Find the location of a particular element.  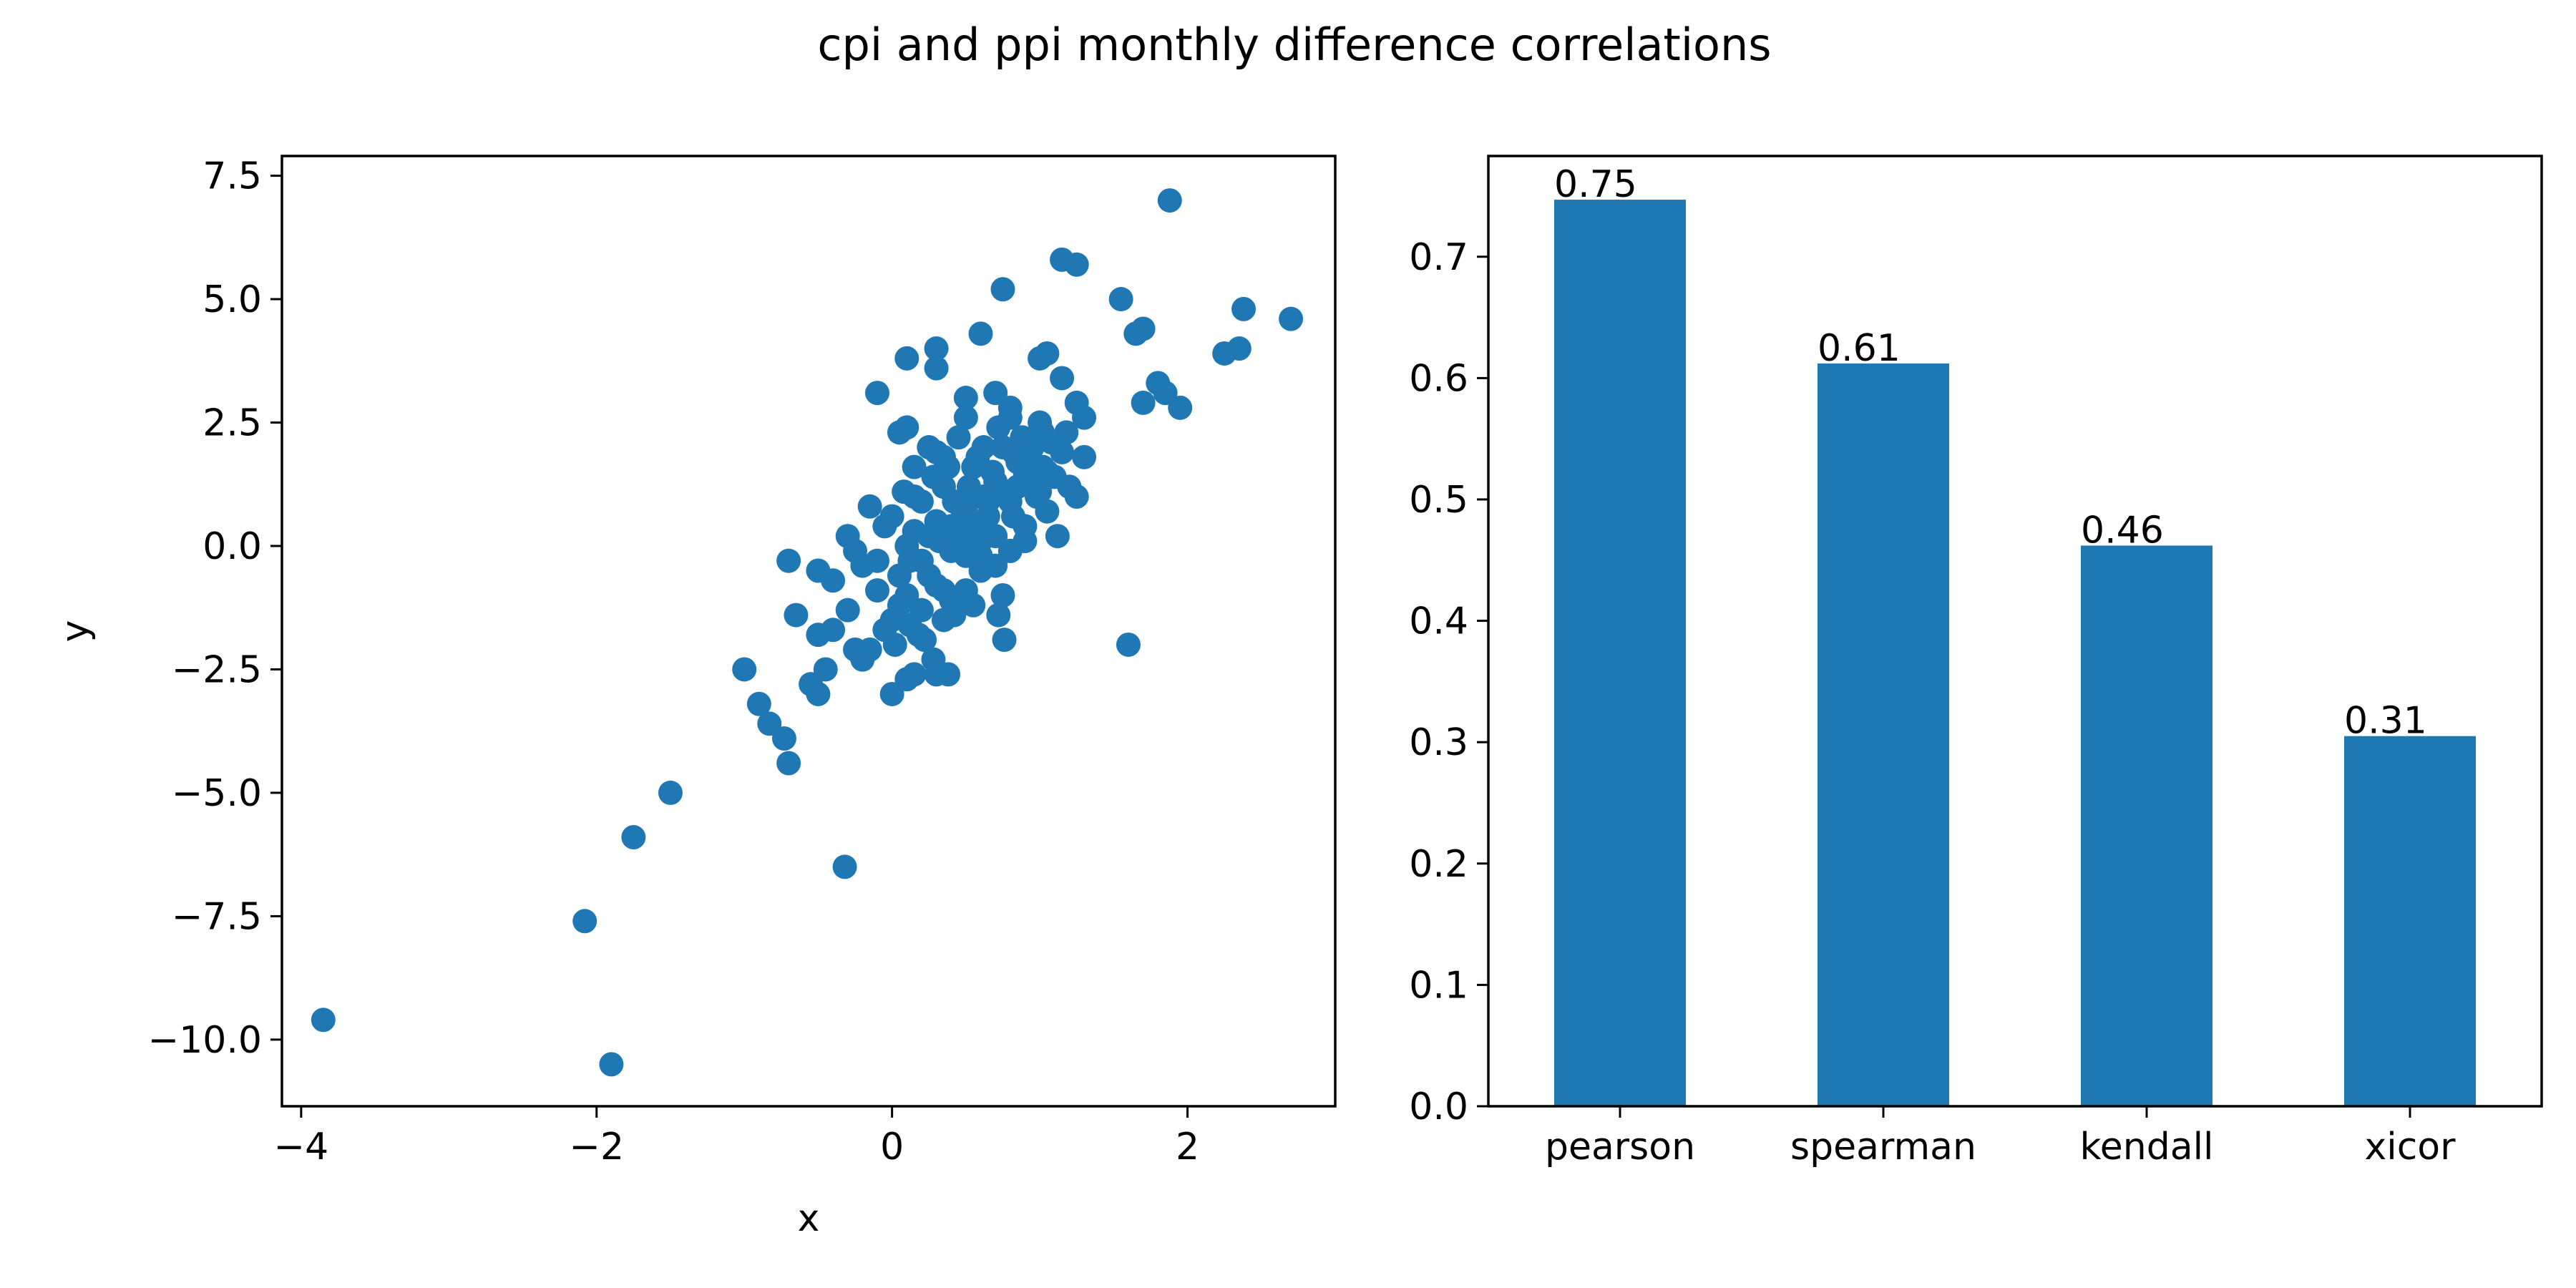

y-tick-label: 5.0 is located at coordinates (232, 299).